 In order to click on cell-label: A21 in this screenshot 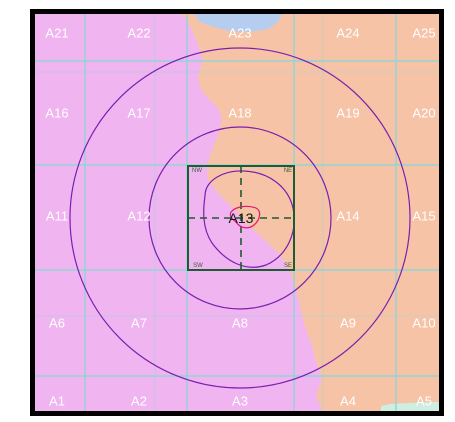, I will do `click(56, 33)`.